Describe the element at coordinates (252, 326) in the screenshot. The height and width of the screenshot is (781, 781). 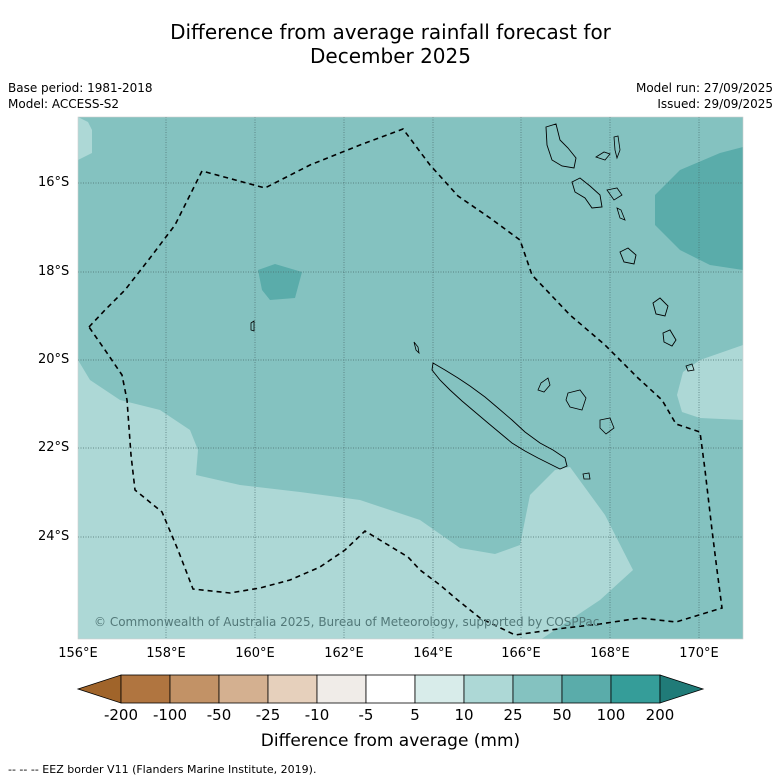
I see `island-chesterfield` at that location.